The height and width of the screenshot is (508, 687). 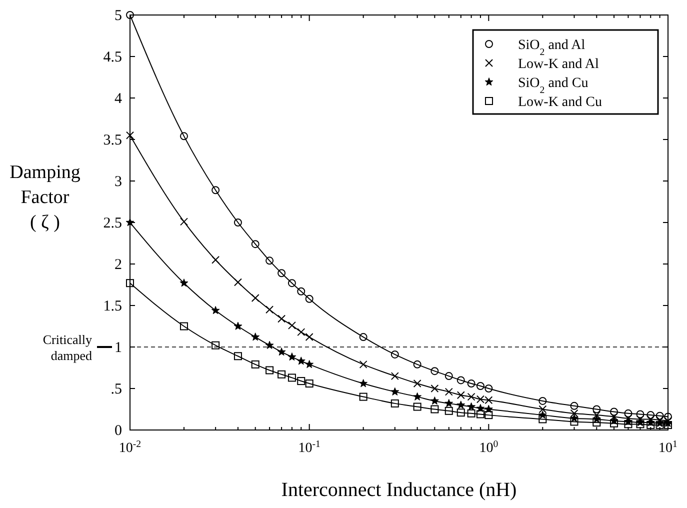 What do you see at coordinates (118, 16) in the screenshot?
I see `y-tick-label: 5` at bounding box center [118, 16].